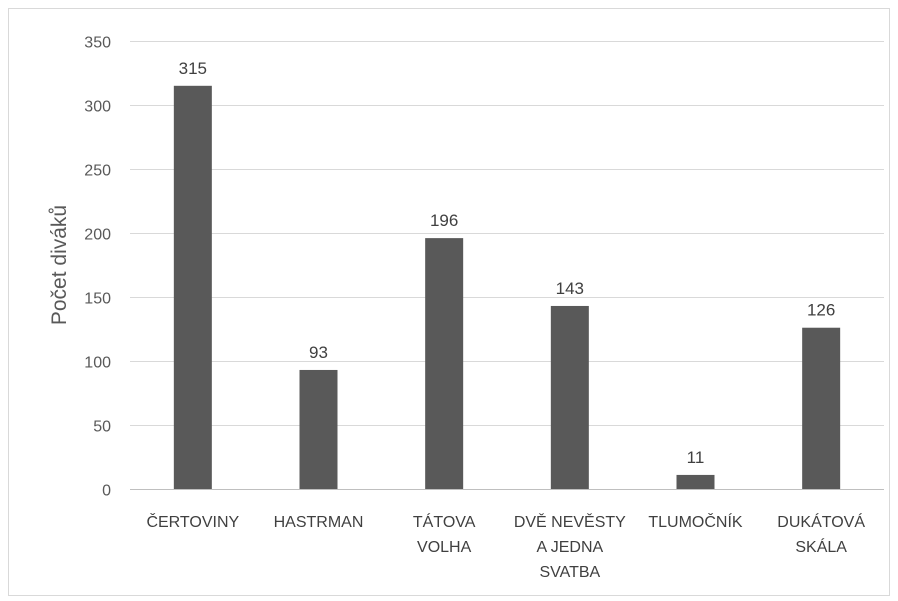 This screenshot has height=601, width=898. I want to click on y-tick-label: 200, so click(97, 235).